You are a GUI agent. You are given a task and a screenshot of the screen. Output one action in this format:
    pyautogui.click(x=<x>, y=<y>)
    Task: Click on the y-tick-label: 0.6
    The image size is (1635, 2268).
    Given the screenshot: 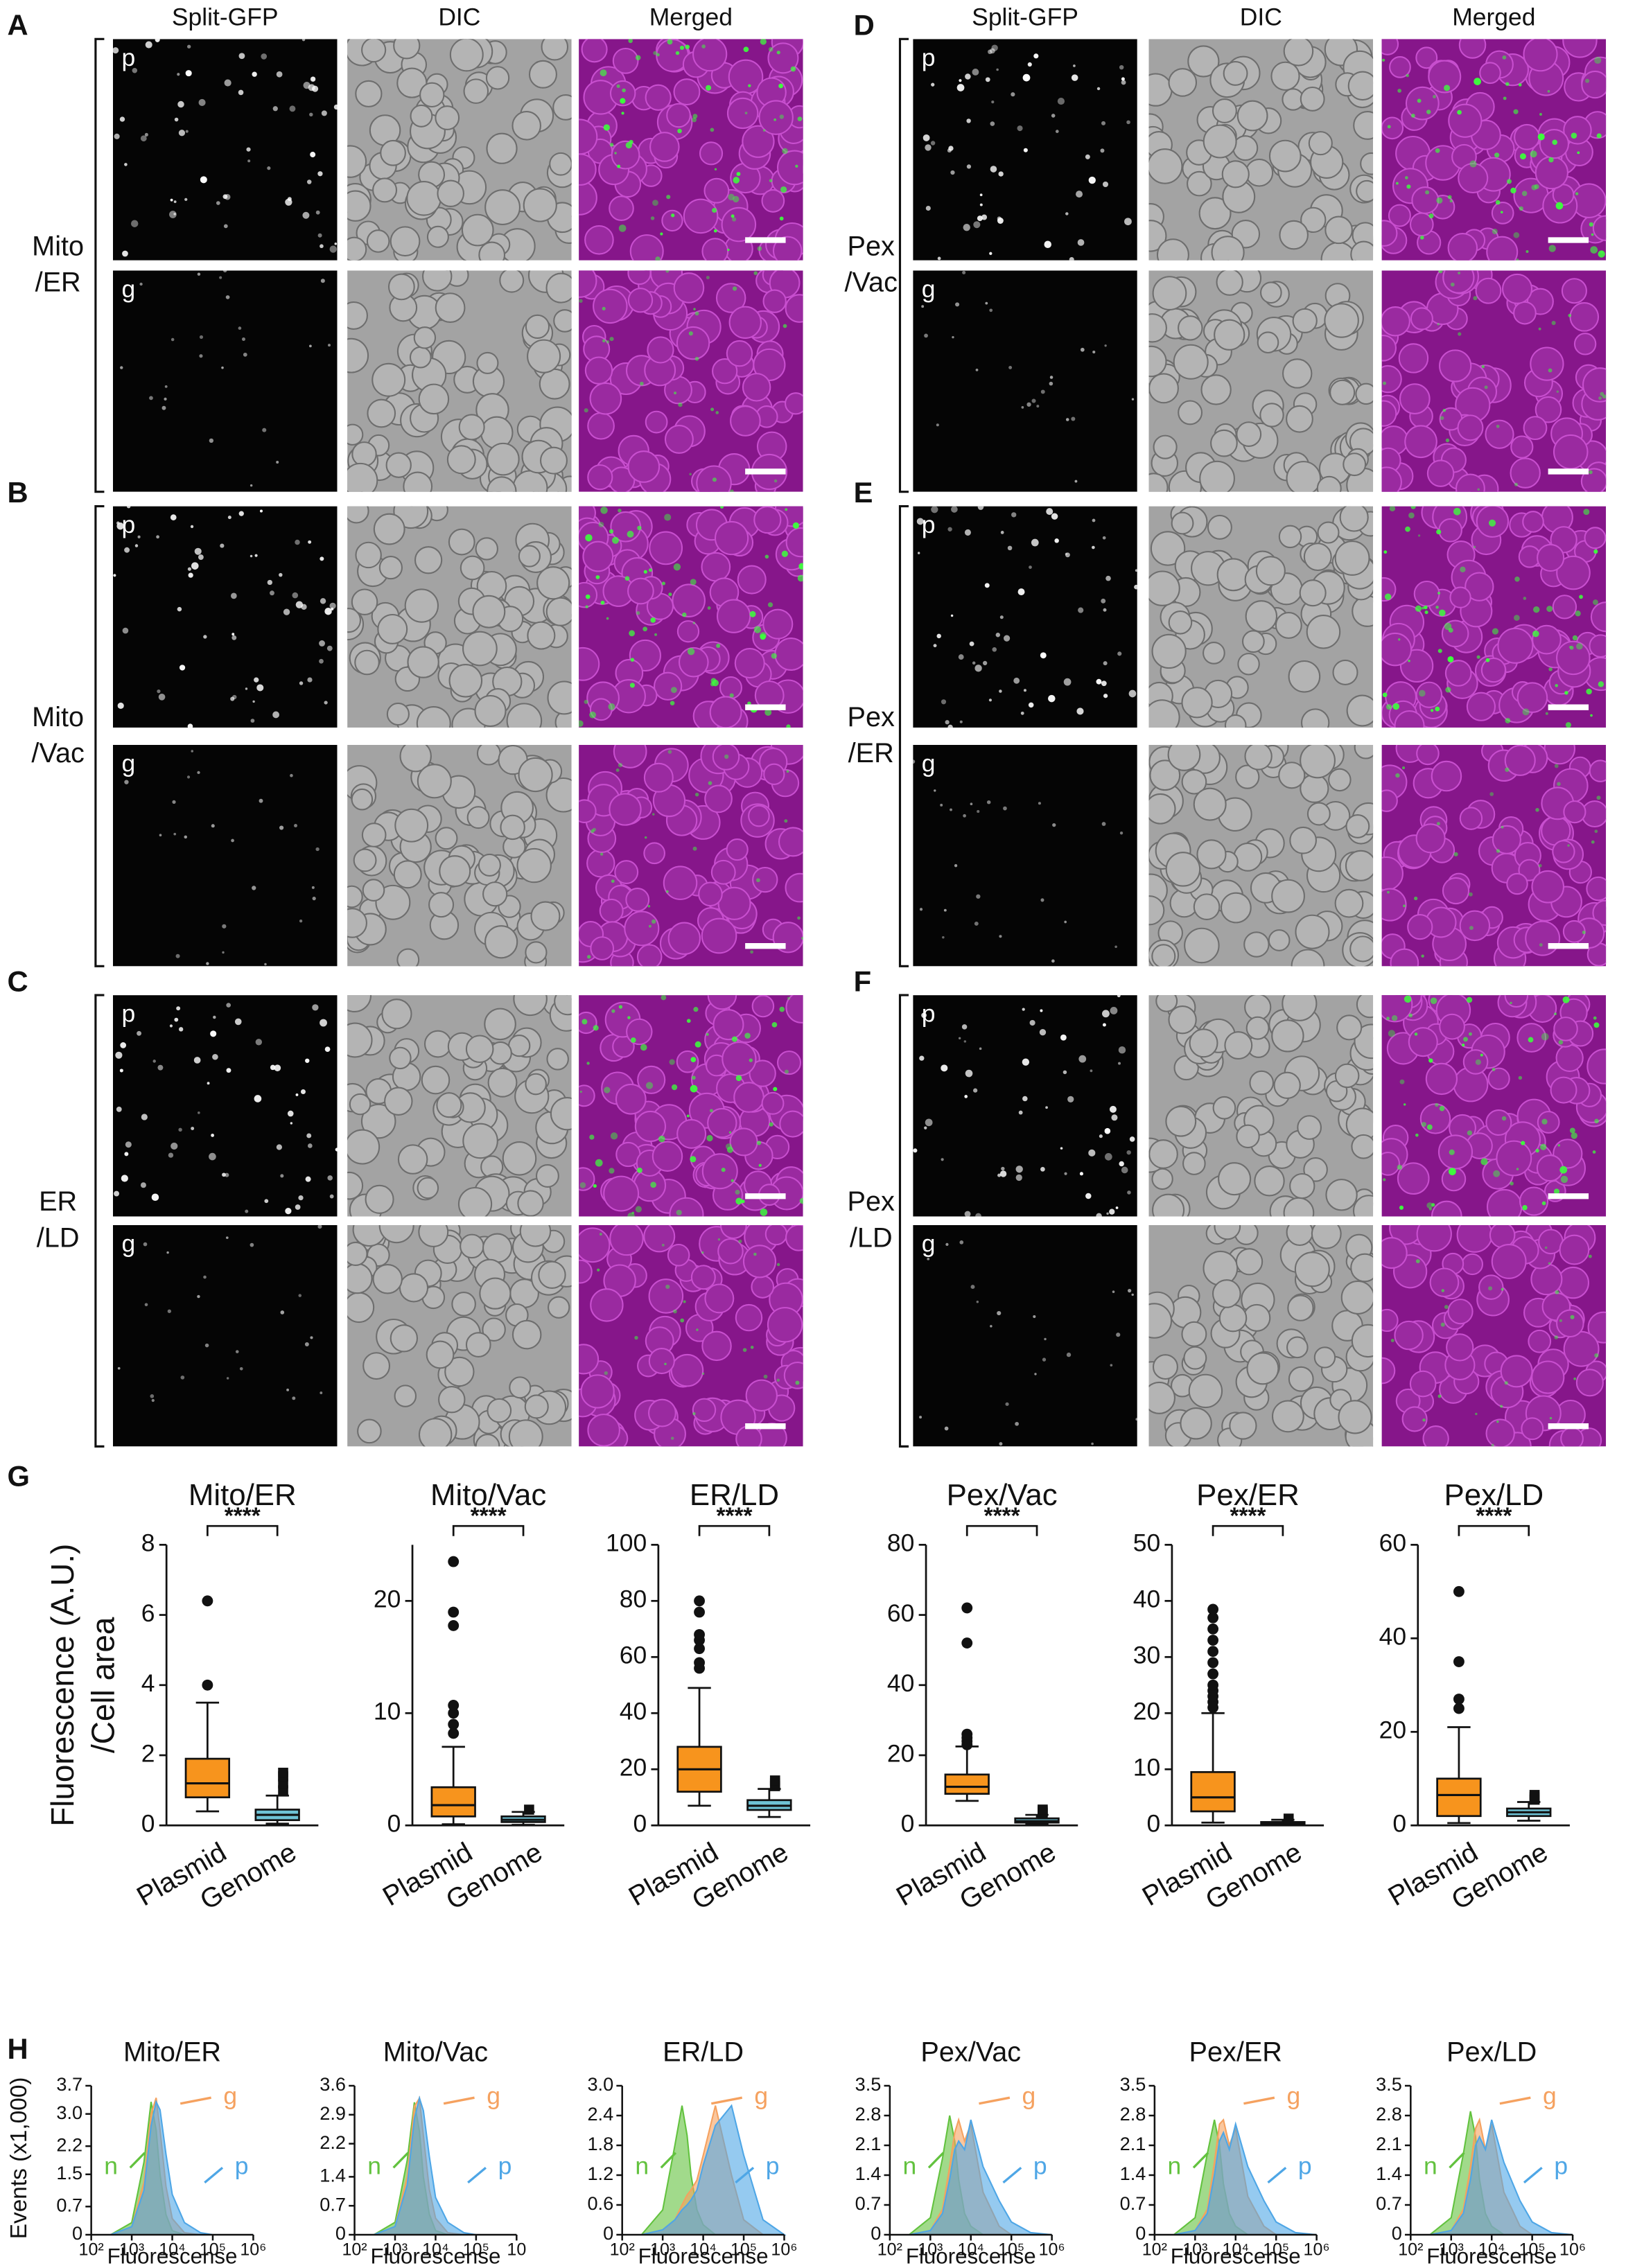 What is the action you would take?
    pyautogui.click(x=600, y=2203)
    